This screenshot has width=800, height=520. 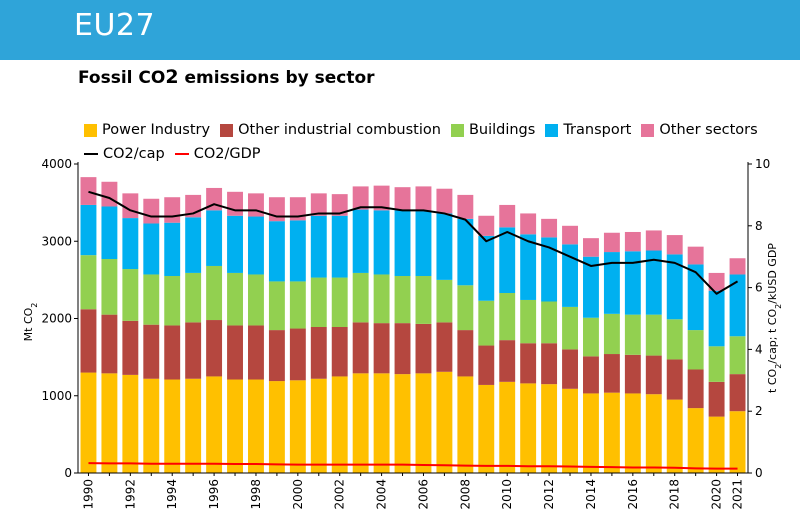 I want to click on bar-other-sectors-2020, so click(x=716, y=281).